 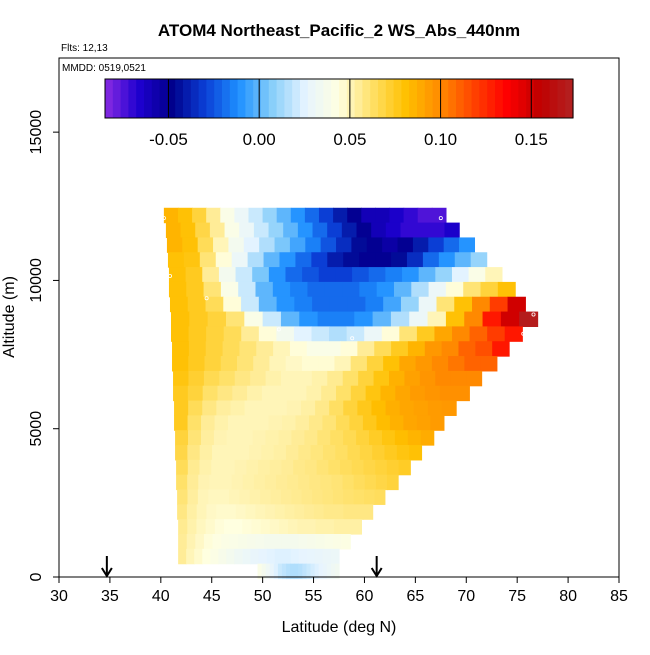 I want to click on down-arrow-icon, so click(x=107, y=567).